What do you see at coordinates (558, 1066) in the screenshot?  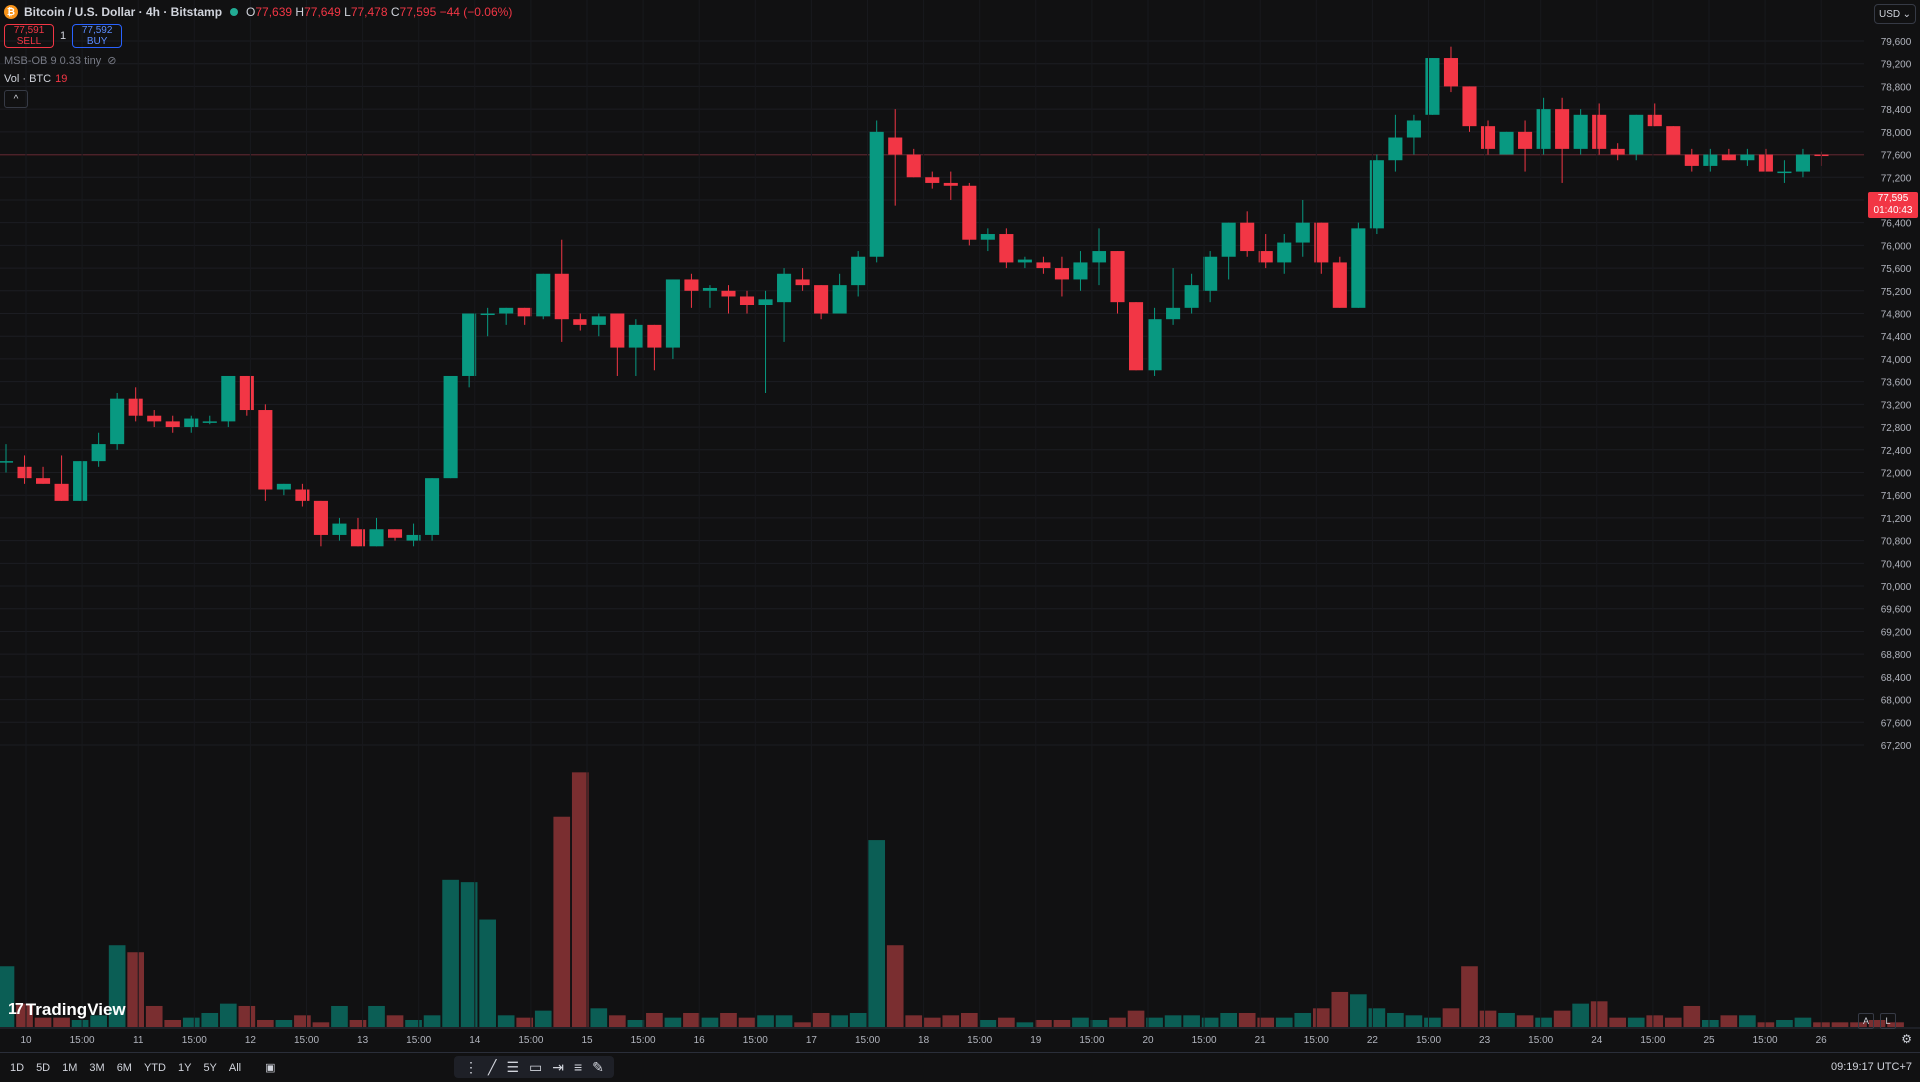 I see `long-position-icon: ⇥` at bounding box center [558, 1066].